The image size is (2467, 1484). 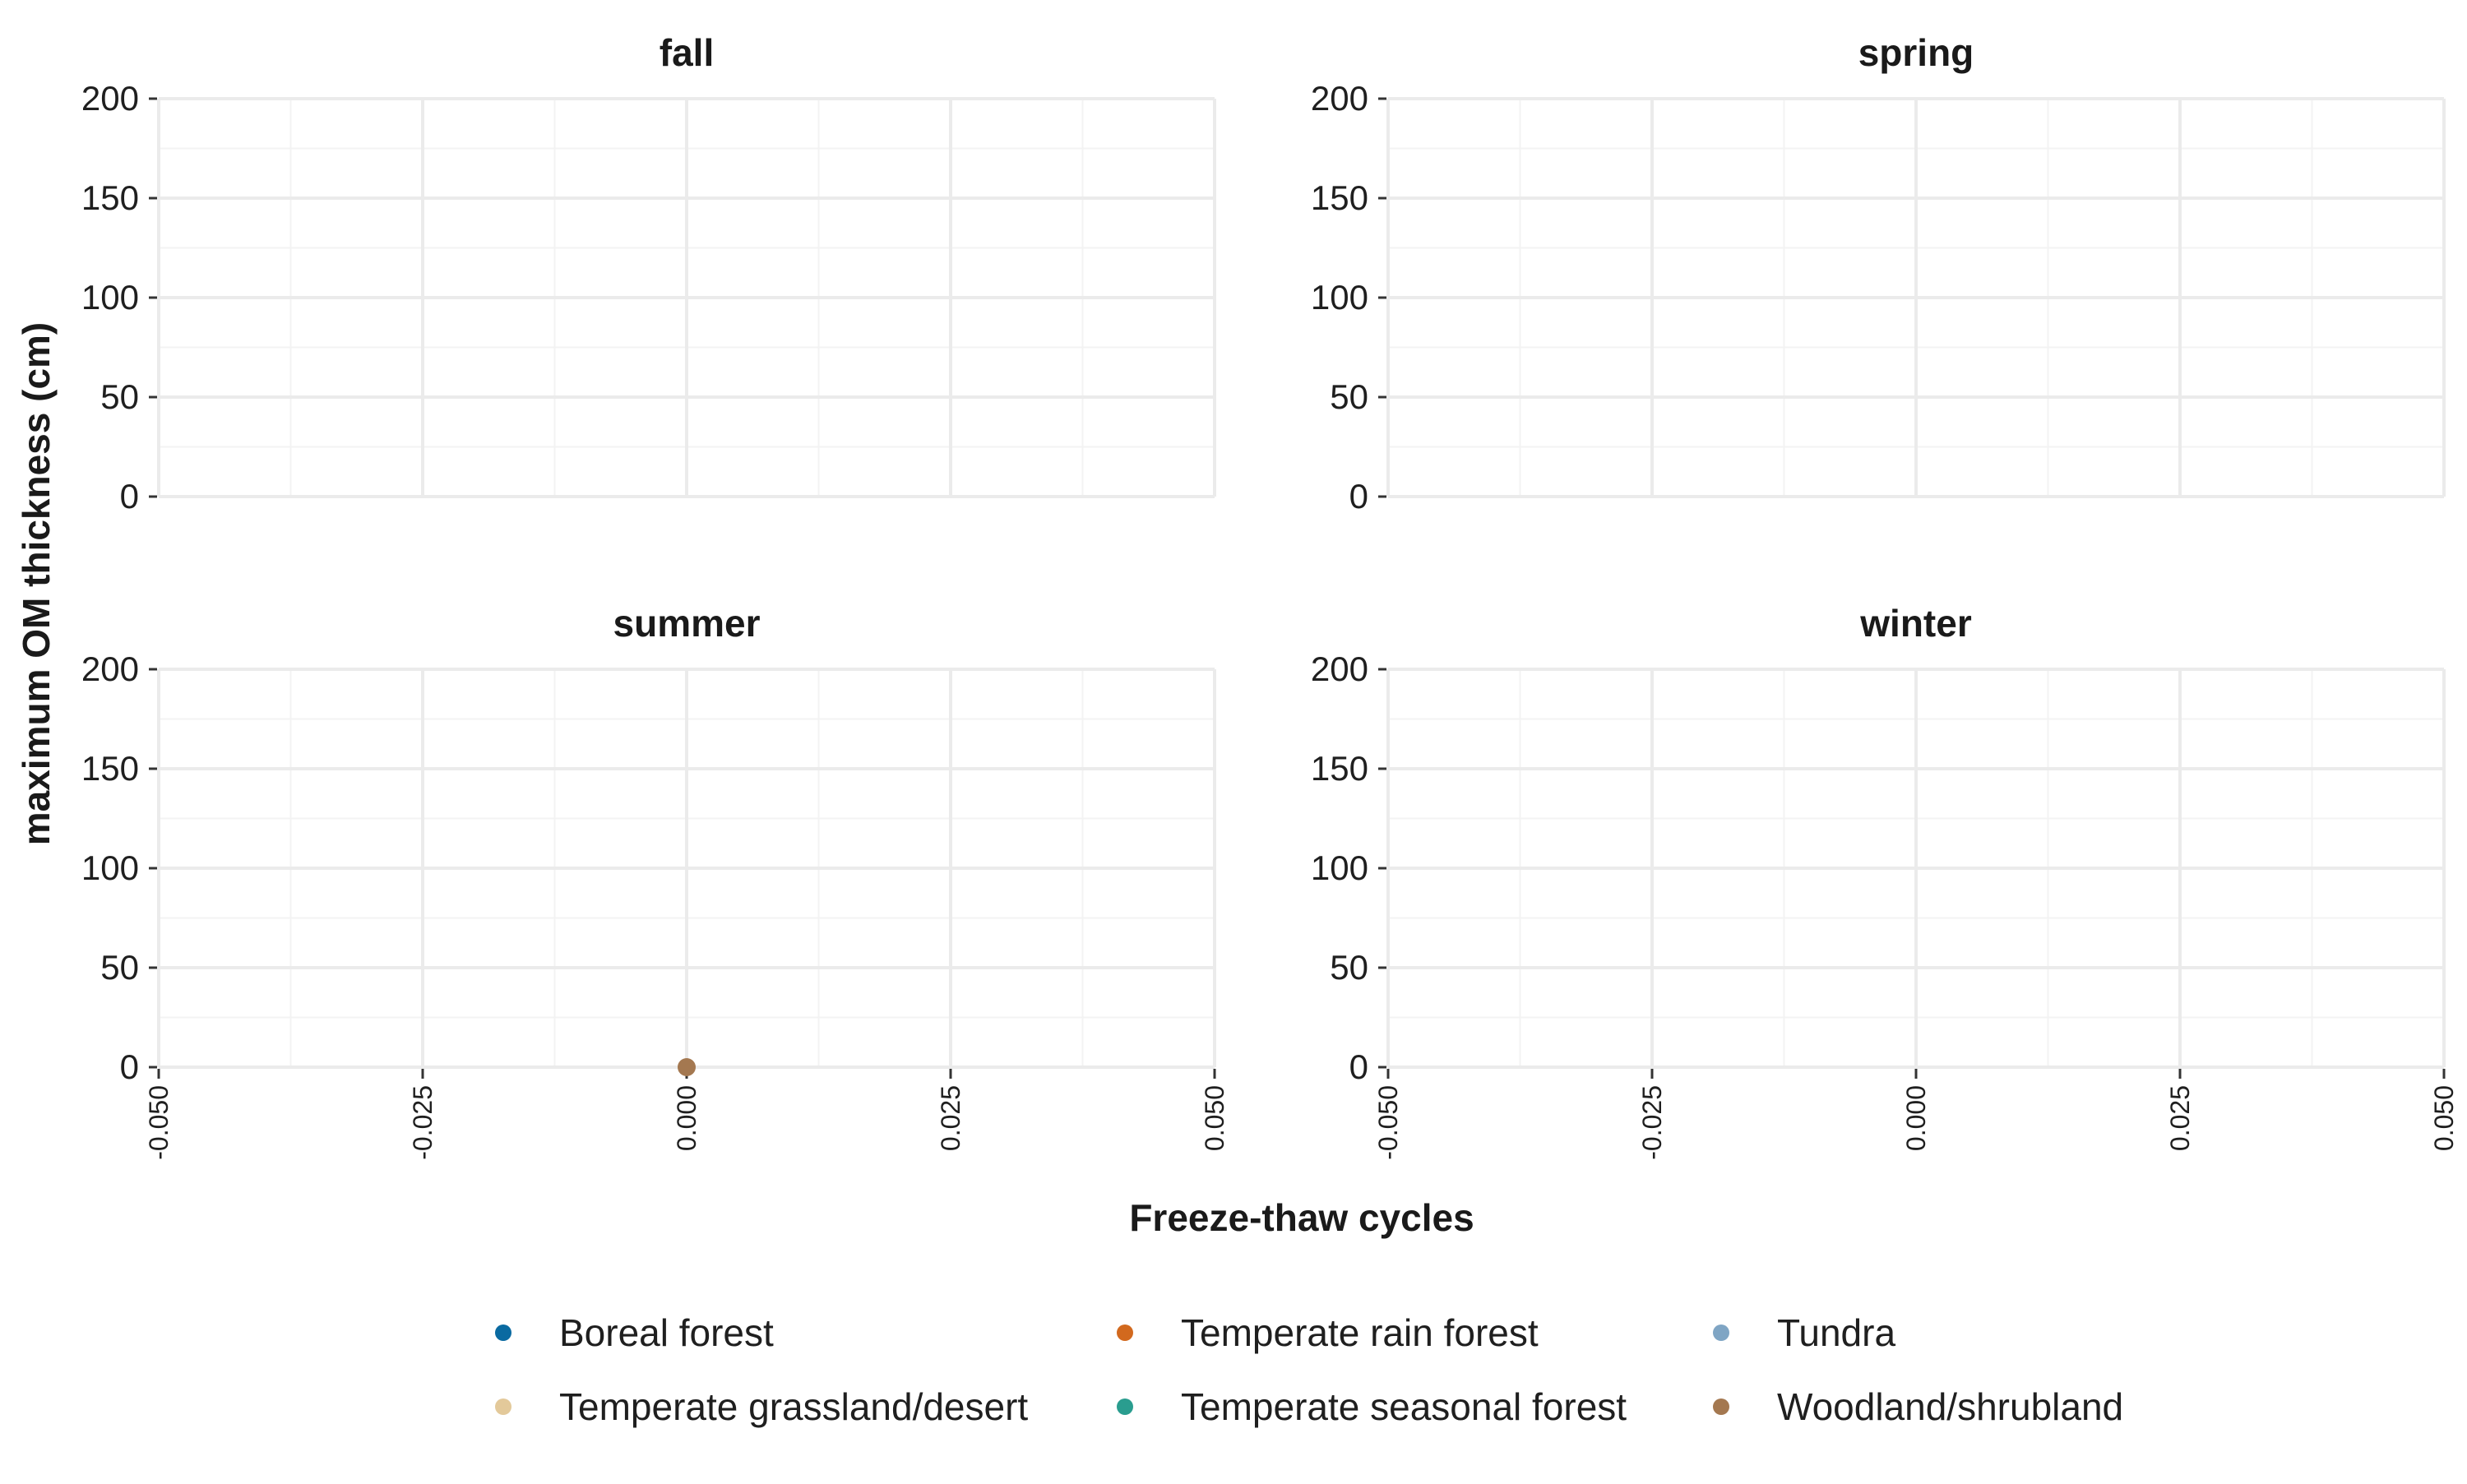 I want to click on legend-label: Temperate seasonal forest, so click(x=1404, y=1406).